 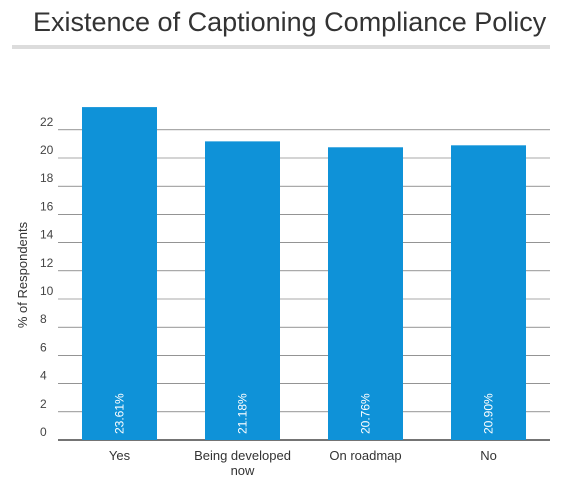 What do you see at coordinates (22, 274) in the screenshot?
I see `y-axis-label: % of Respondents` at bounding box center [22, 274].